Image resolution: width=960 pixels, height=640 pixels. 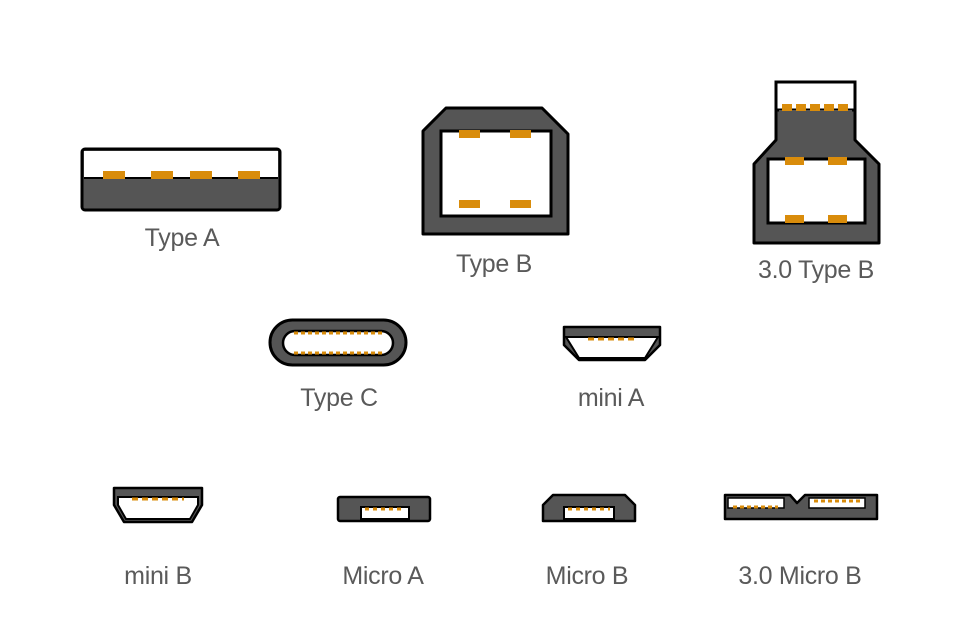 What do you see at coordinates (494, 264) in the screenshot?
I see `connector-label: Type B` at bounding box center [494, 264].